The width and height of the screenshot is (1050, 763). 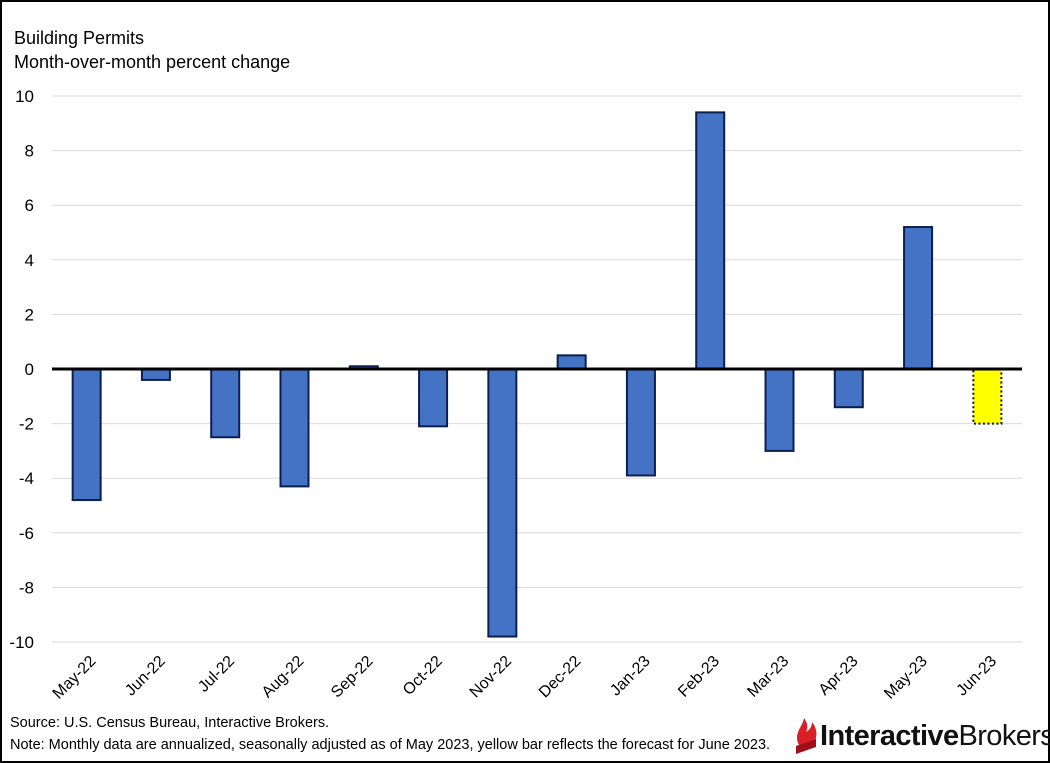 What do you see at coordinates (630, 676) in the screenshot?
I see `x-tick-label: Jan-23` at bounding box center [630, 676].